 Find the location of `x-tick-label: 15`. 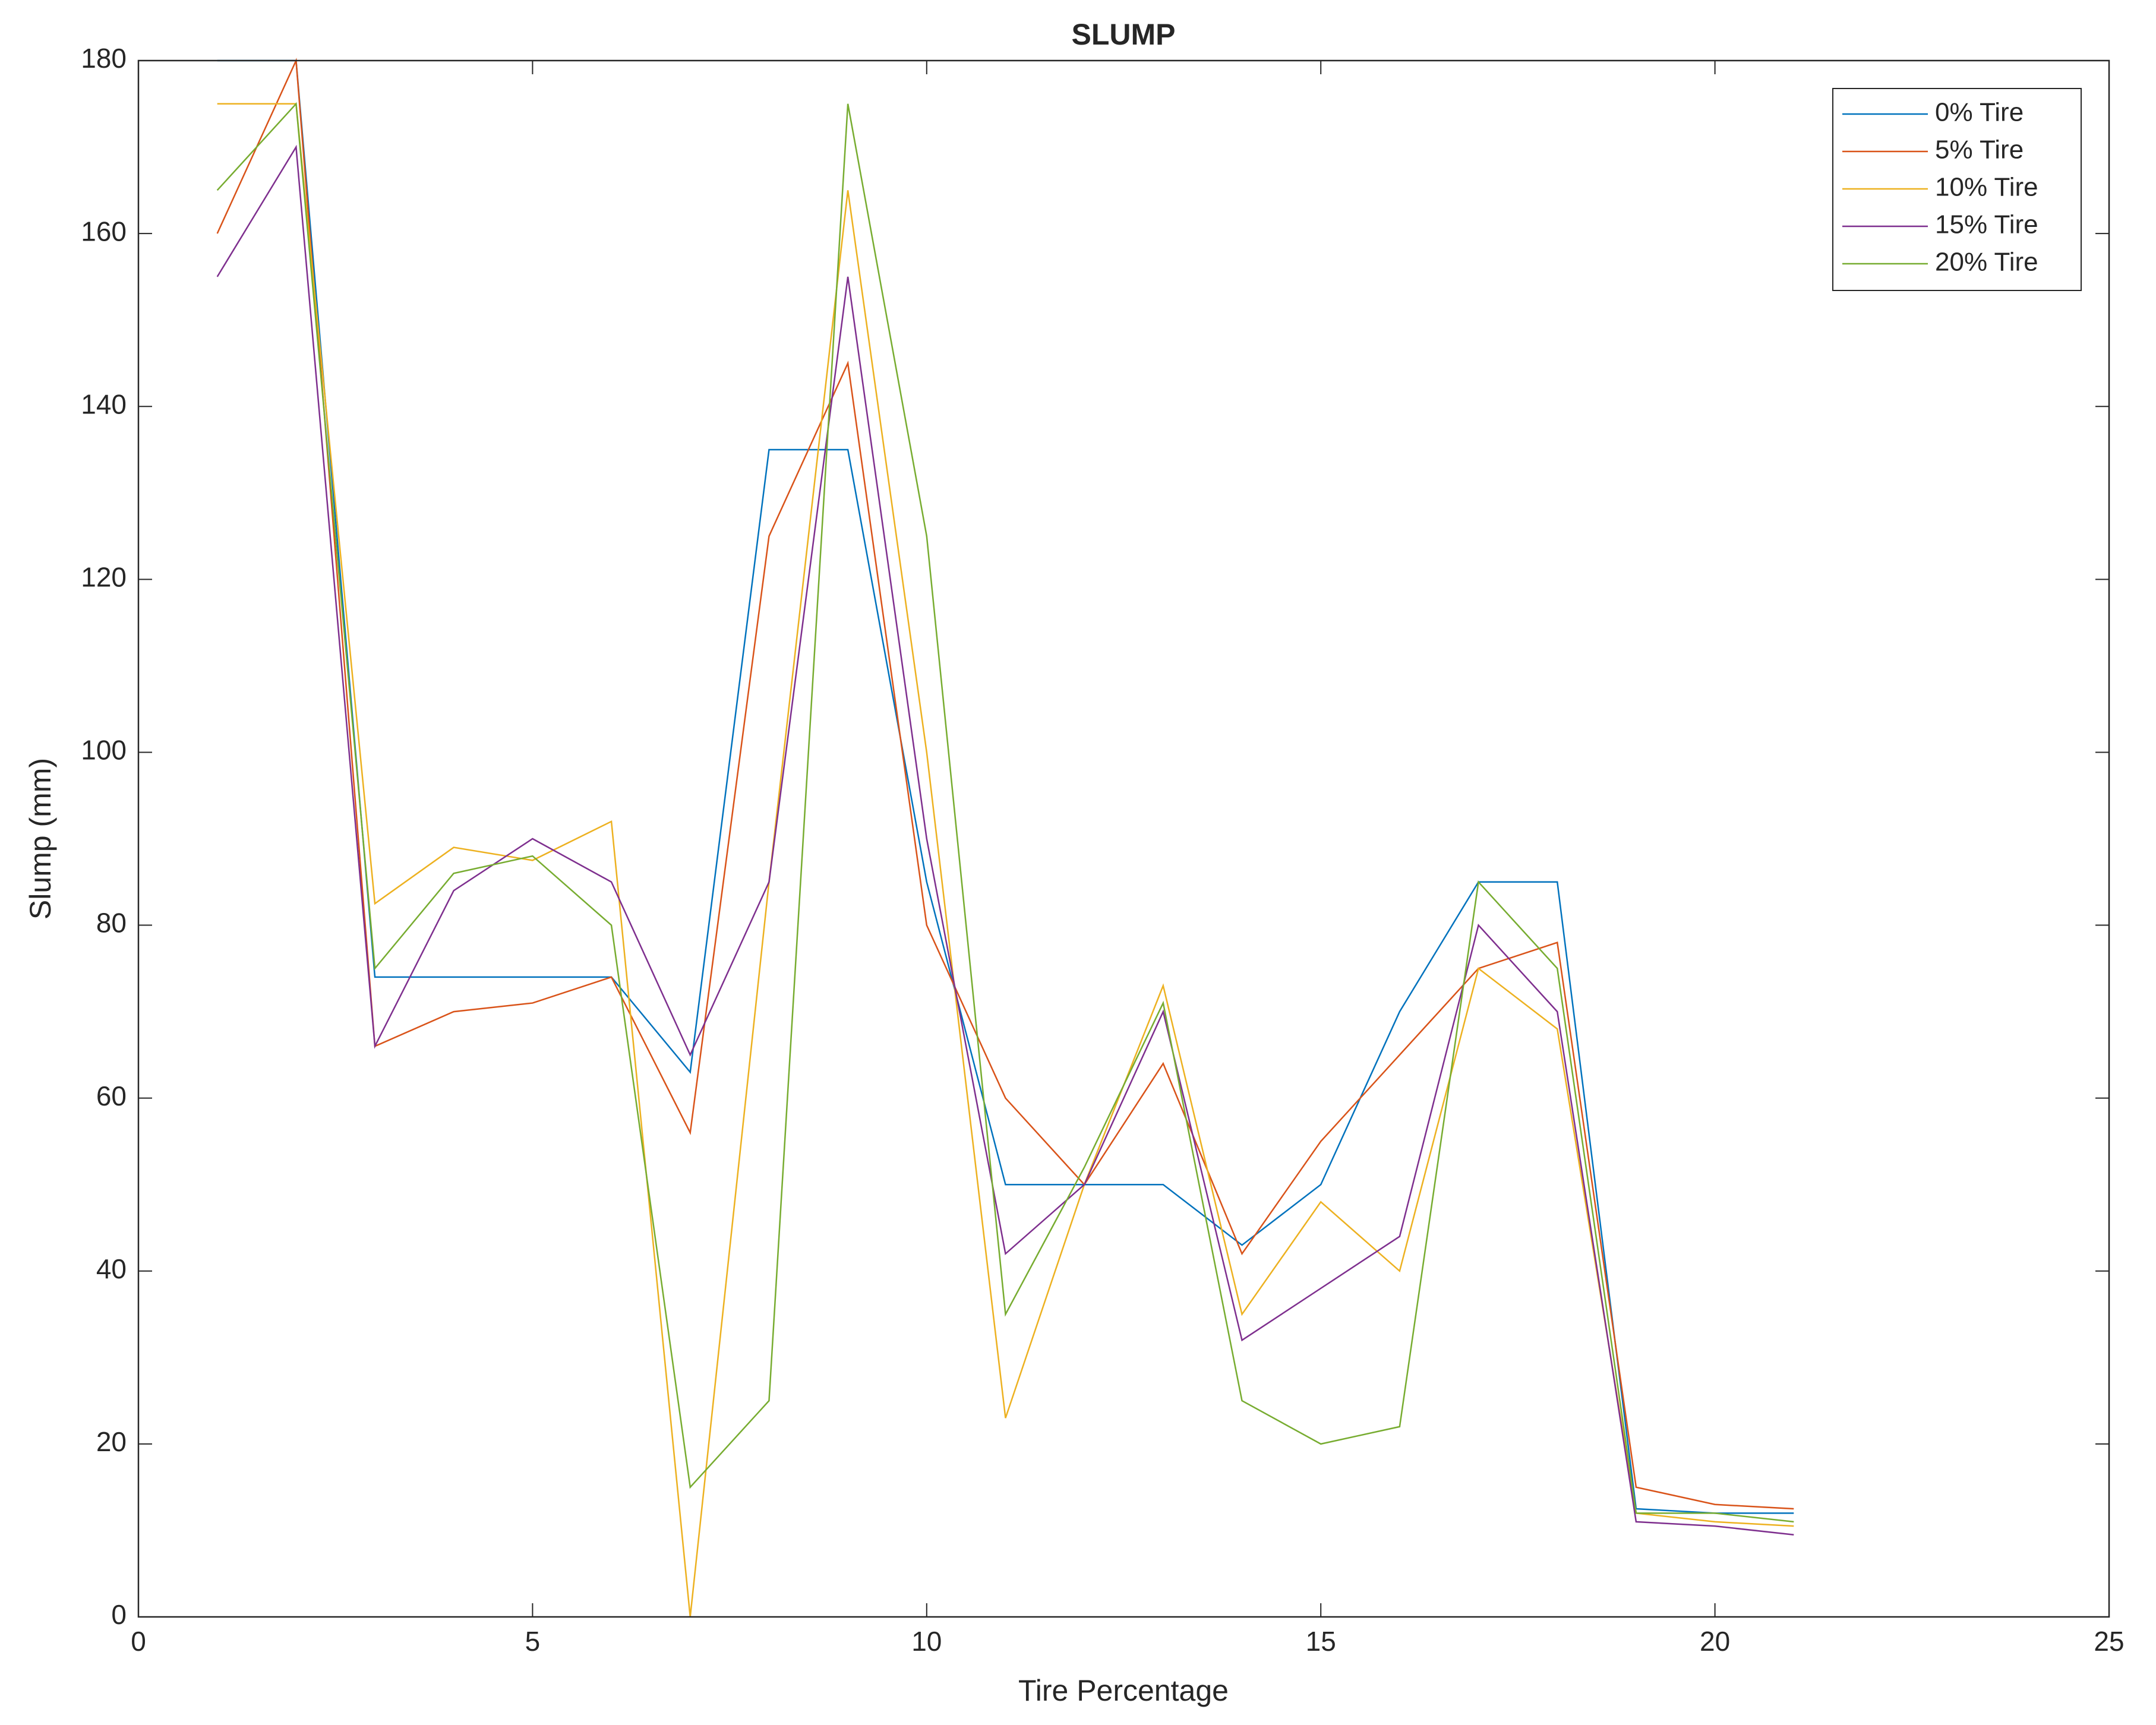

x-tick-label: 15 is located at coordinates (1321, 1642).